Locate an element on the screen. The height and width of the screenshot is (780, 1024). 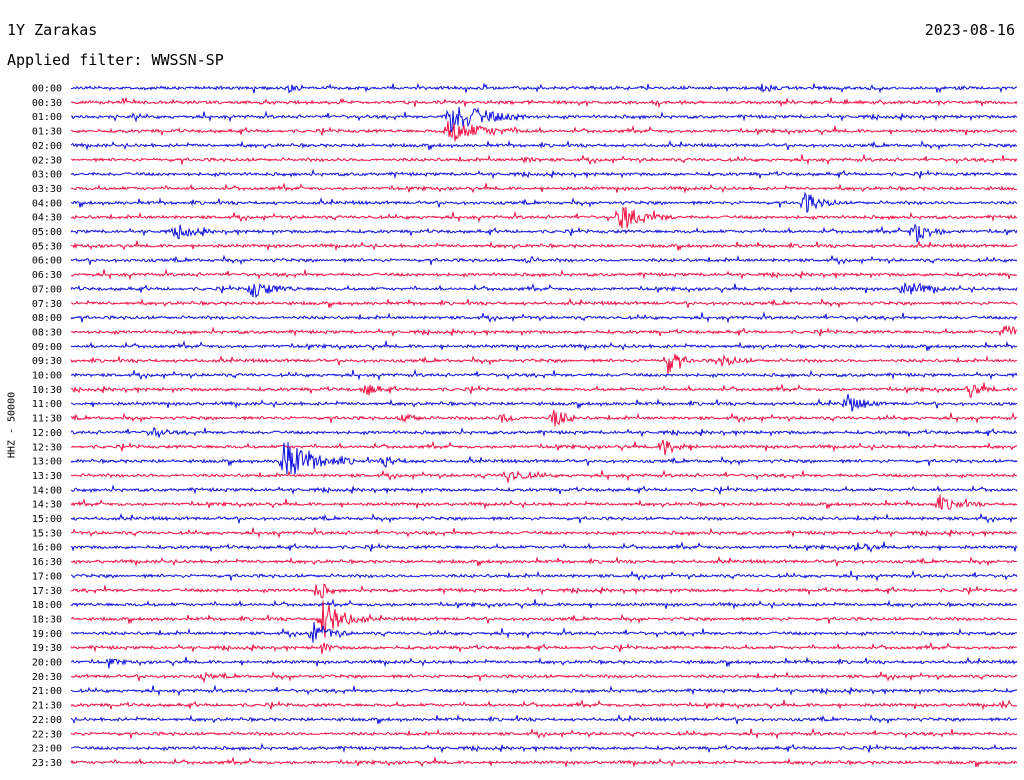
time-tick-label: 07:30 is located at coordinates (47, 304).